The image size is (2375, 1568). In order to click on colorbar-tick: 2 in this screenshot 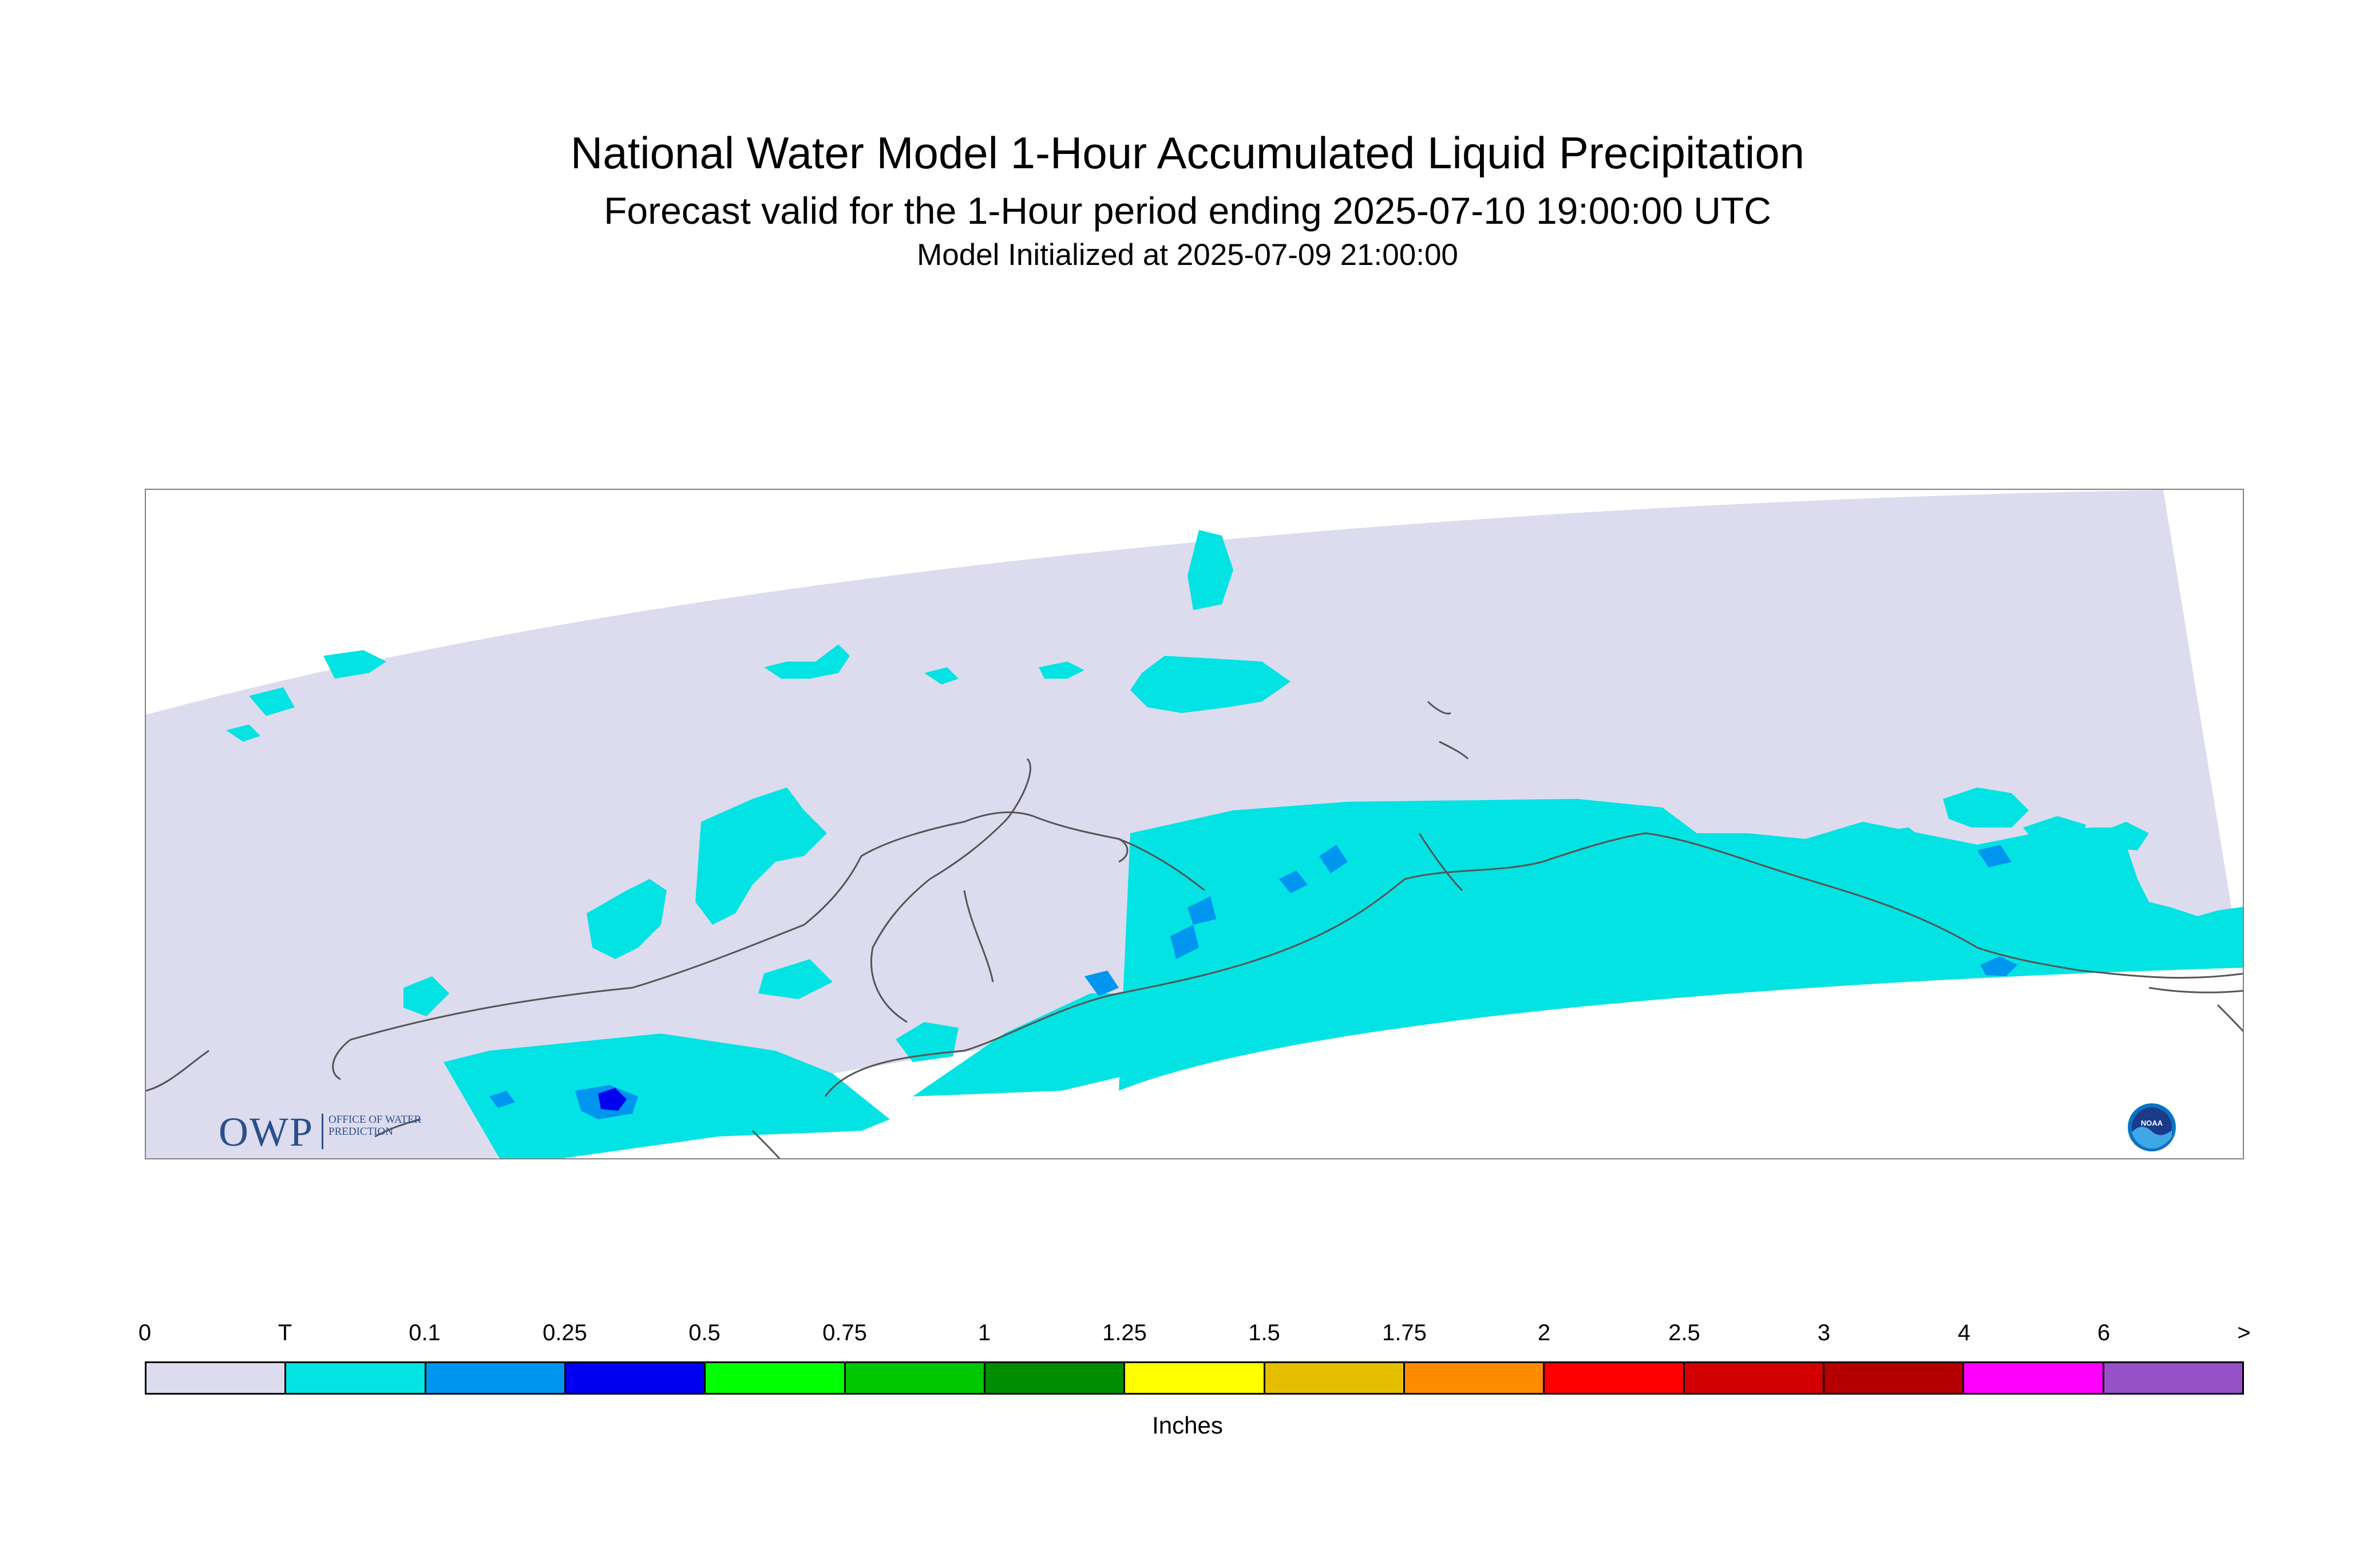, I will do `click(1544, 1332)`.